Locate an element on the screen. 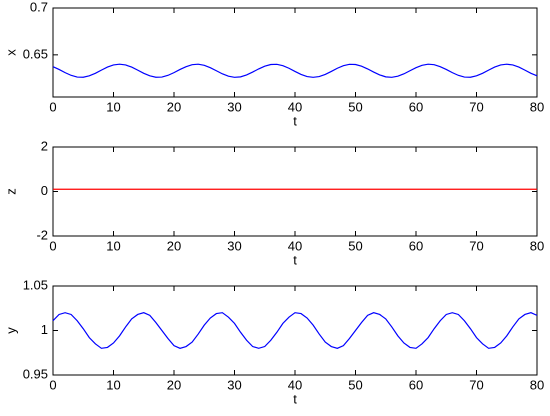 This screenshot has width=550, height=416. y-axis-label: x is located at coordinates (10, 52).